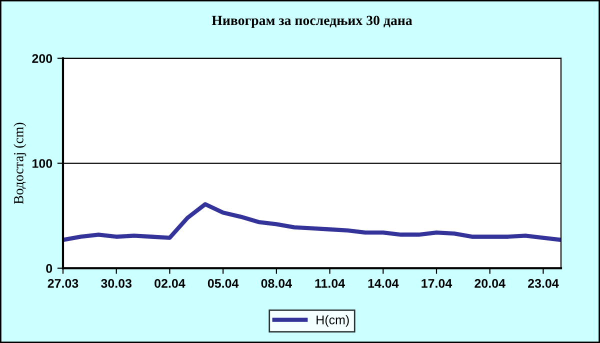 Image resolution: width=600 pixels, height=343 pixels. Describe the element at coordinates (63, 283) in the screenshot. I see `x-tick-label: 27.03` at that location.